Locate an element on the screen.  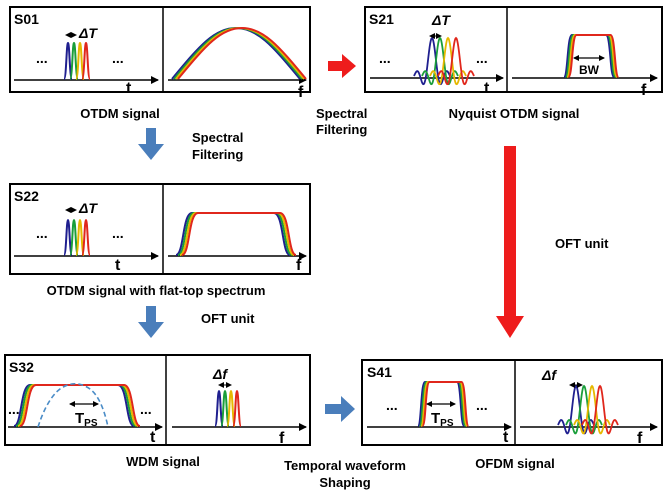
s22-t-label: t is located at coordinates (118, 265).